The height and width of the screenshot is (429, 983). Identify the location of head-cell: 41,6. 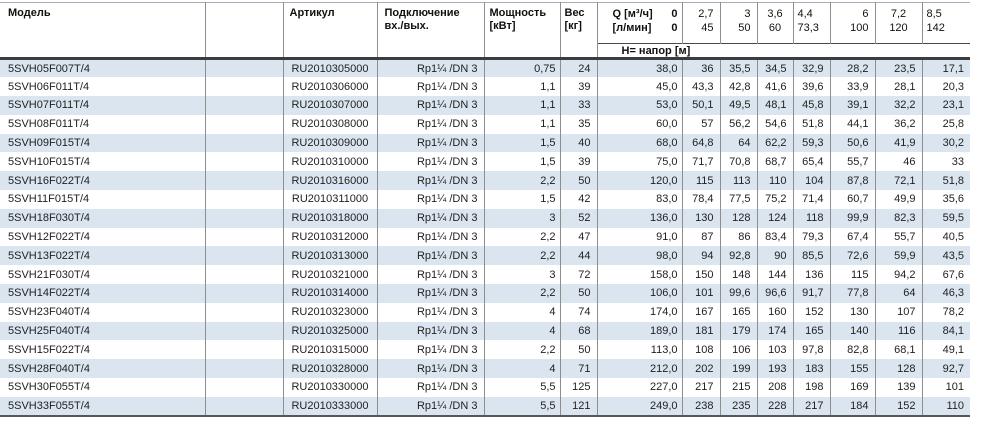
(775, 87).